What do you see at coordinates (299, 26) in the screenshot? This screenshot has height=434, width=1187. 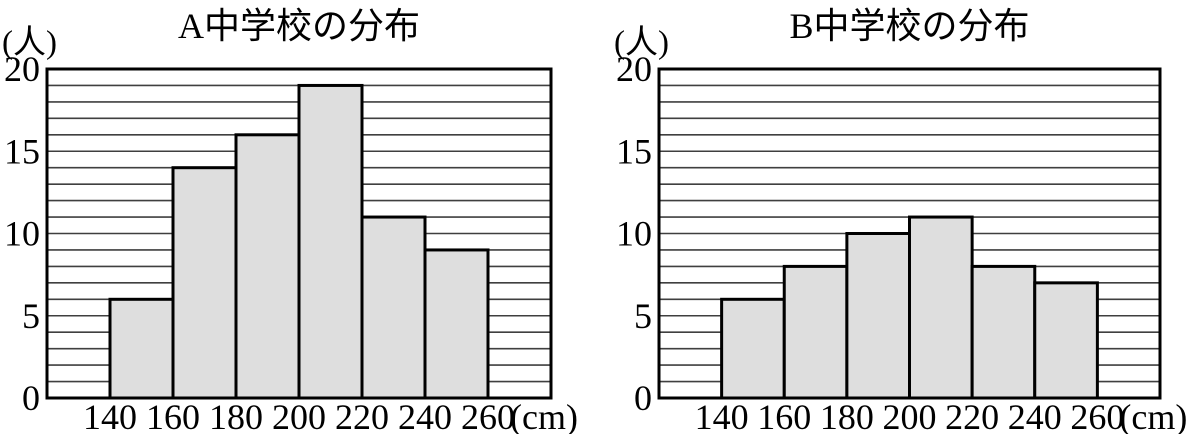 I see `chart-title: A中学校の分布` at bounding box center [299, 26].